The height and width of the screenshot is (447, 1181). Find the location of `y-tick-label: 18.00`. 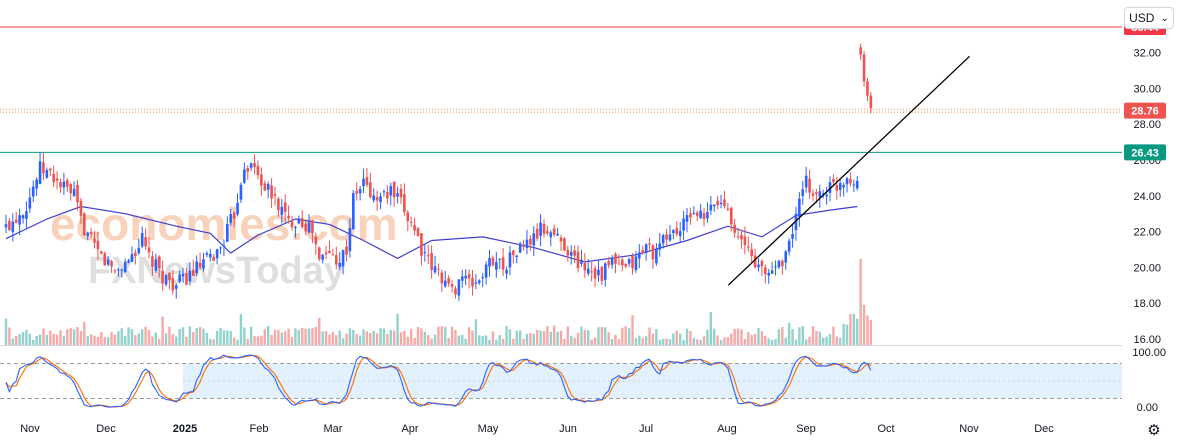

y-tick-label: 18.00 is located at coordinates (1147, 304).